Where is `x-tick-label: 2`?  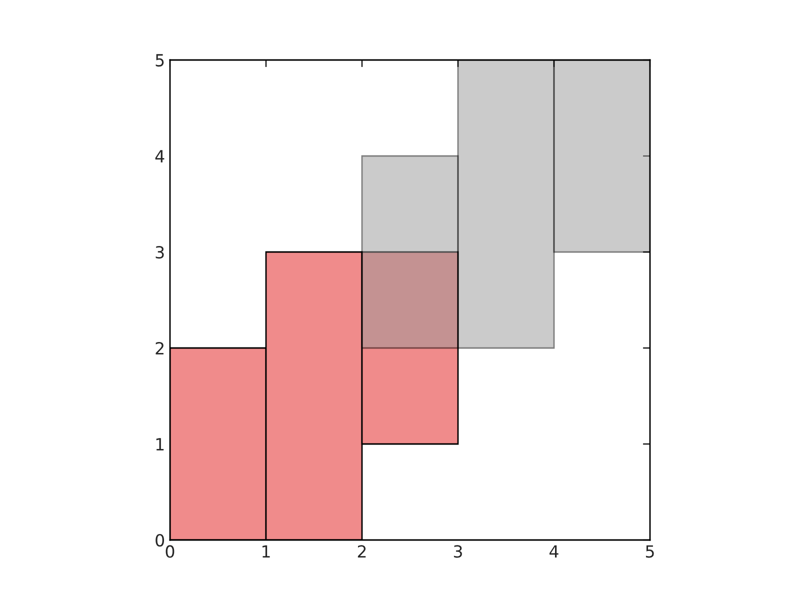
x-tick-label: 2 is located at coordinates (362, 551).